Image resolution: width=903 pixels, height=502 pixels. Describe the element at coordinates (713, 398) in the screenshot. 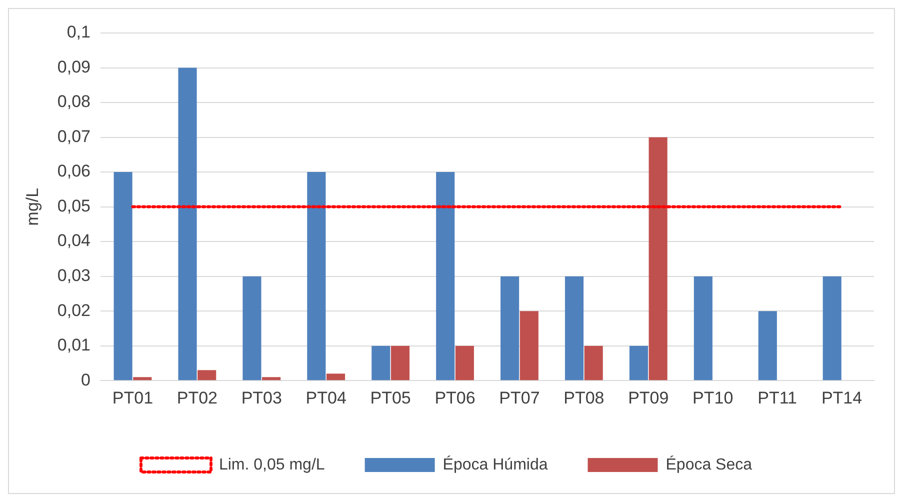

I see `x-tick-label: PT10` at that location.